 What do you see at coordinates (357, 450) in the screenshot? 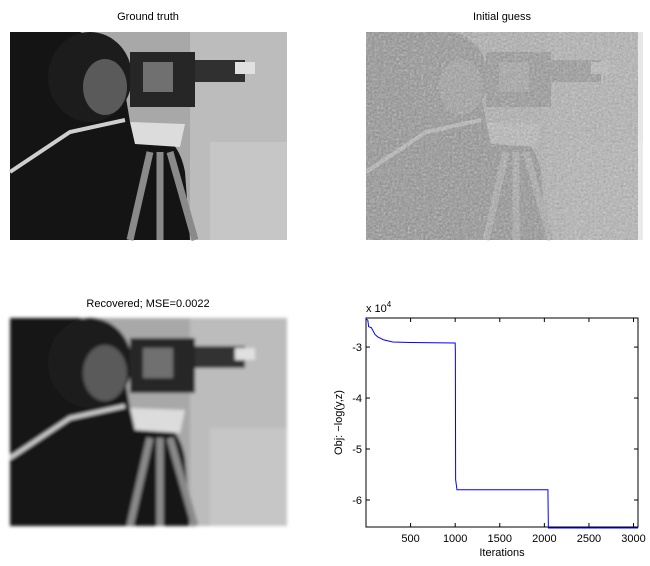
I see `y-tick-label: -5` at bounding box center [357, 450].